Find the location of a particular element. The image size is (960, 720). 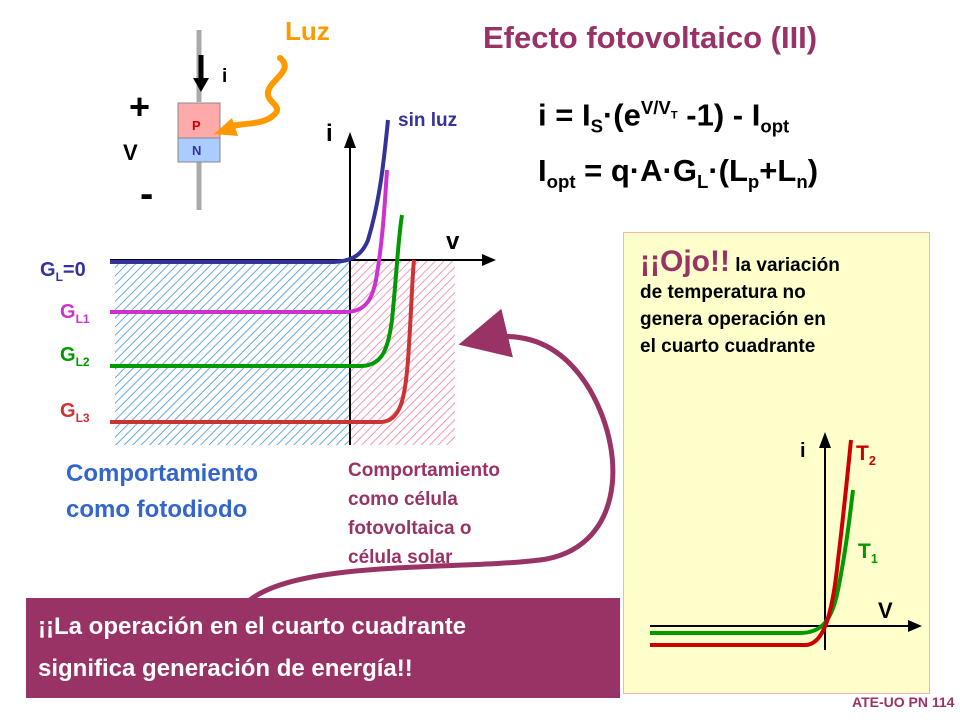

temp-v-label: V is located at coordinates (885, 610).